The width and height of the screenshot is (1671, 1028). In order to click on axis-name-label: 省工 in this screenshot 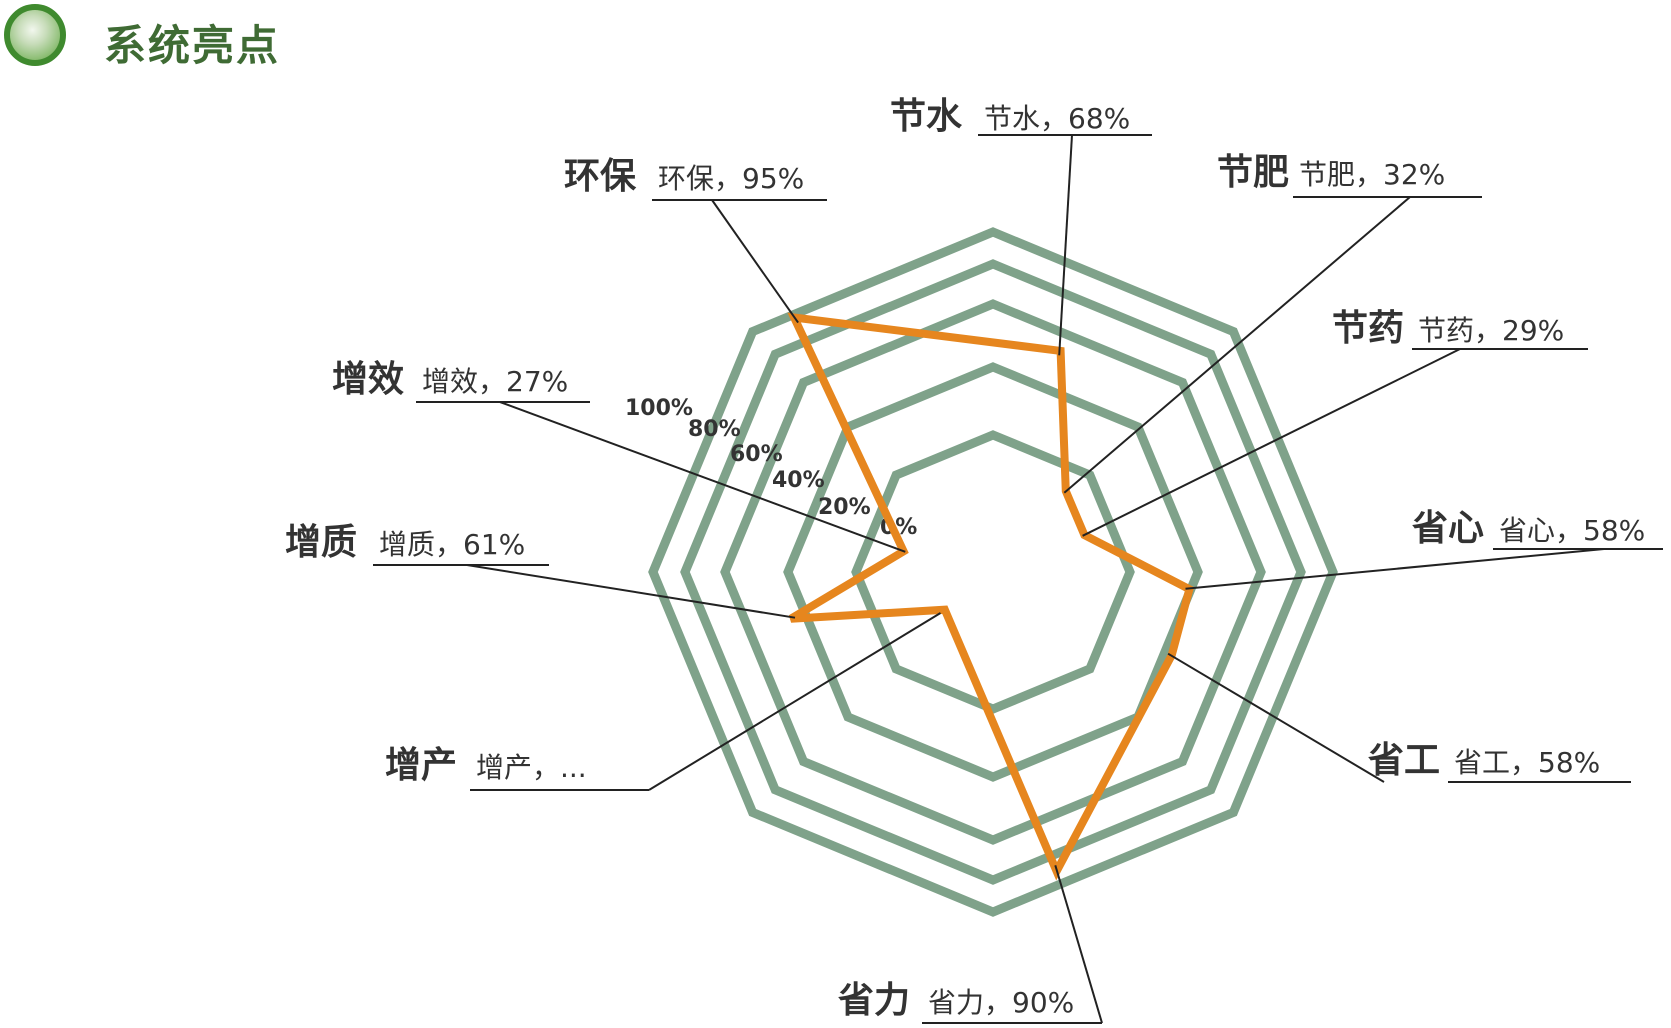, I will do `click(1404, 760)`.